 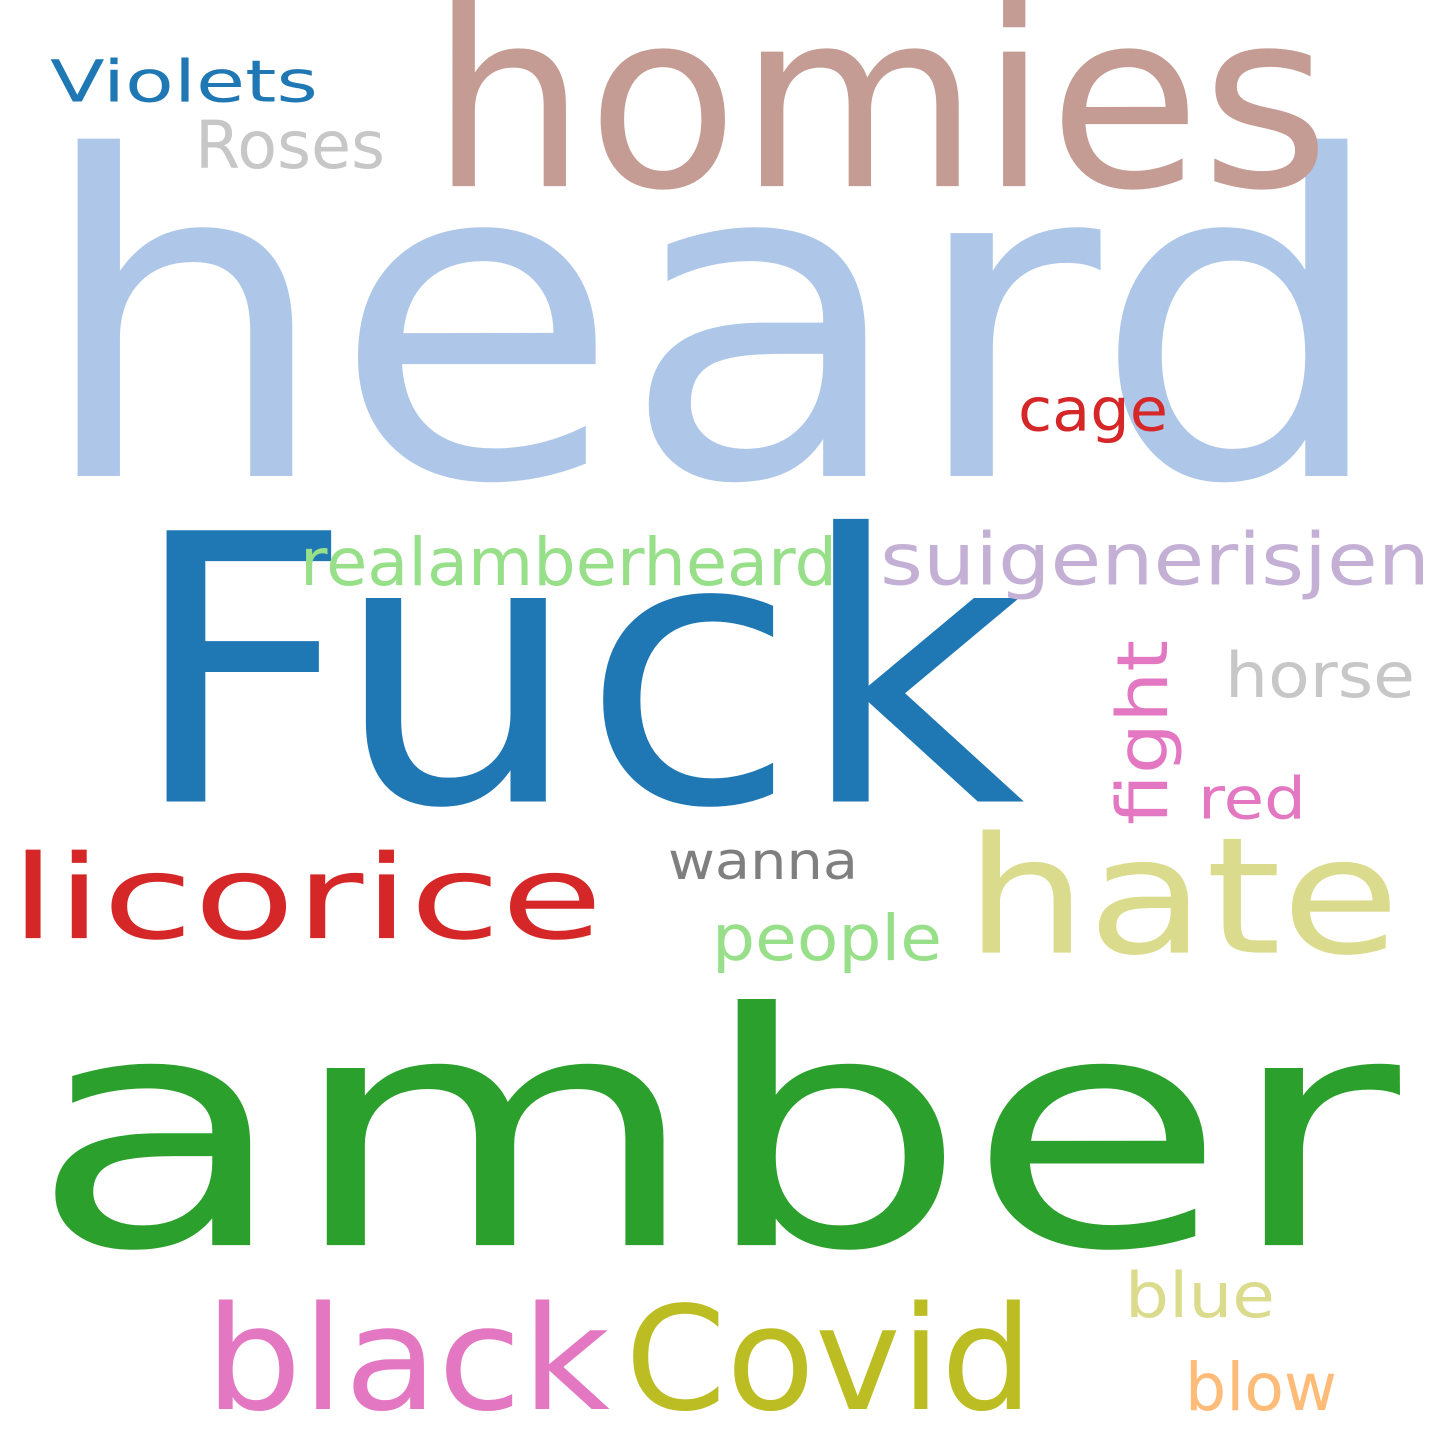 I want to click on word-red: red, so click(x=1252, y=799).